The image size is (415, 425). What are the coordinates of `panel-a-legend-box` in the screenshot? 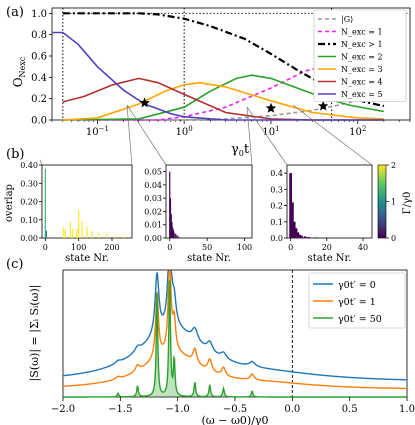 It's located at (360, 55).